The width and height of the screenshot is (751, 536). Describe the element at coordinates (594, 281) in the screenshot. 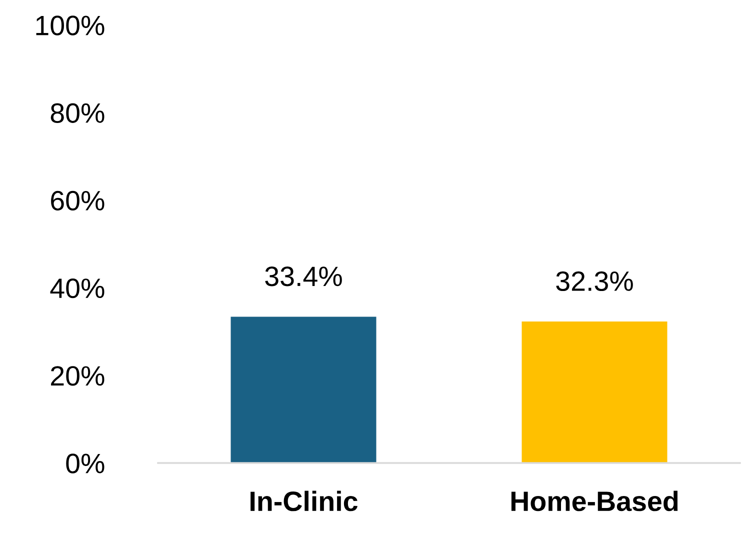

I see `data-label: 32.3%` at that location.